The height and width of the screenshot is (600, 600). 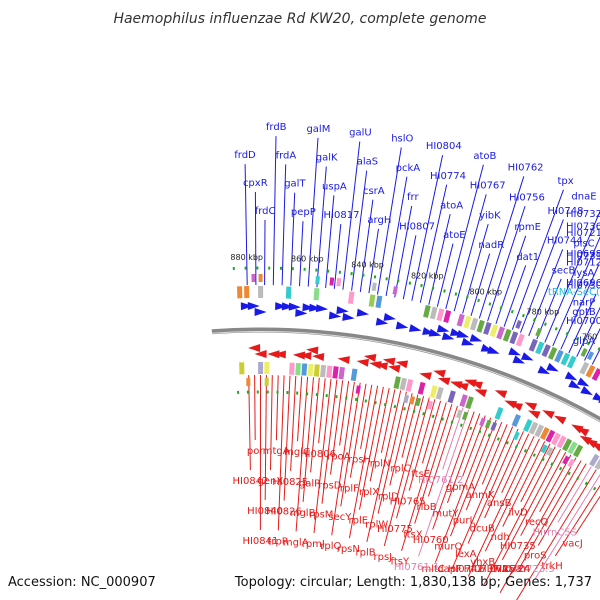 I want to click on gene-label-reverse: lexA, so click(x=466, y=554).